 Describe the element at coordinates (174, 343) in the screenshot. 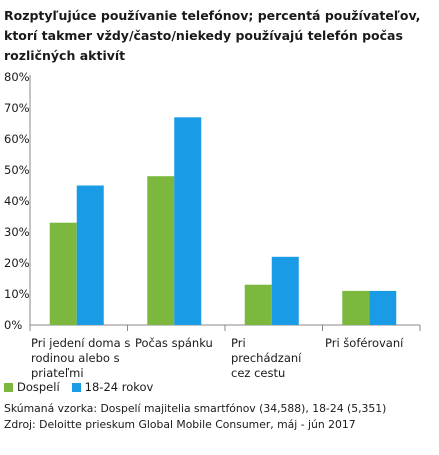

I see `category-label-sleeping: Počas spánku` at that location.